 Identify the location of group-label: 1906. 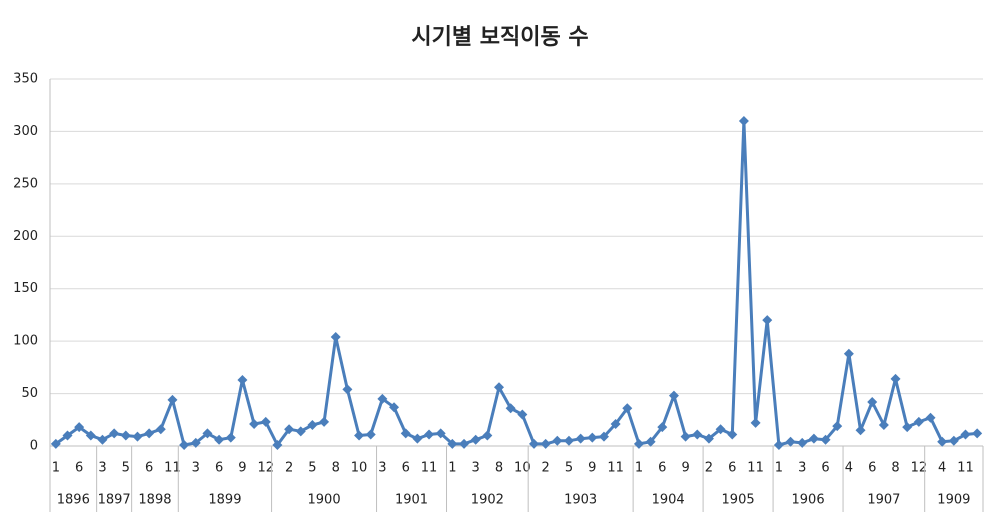
(808, 500).